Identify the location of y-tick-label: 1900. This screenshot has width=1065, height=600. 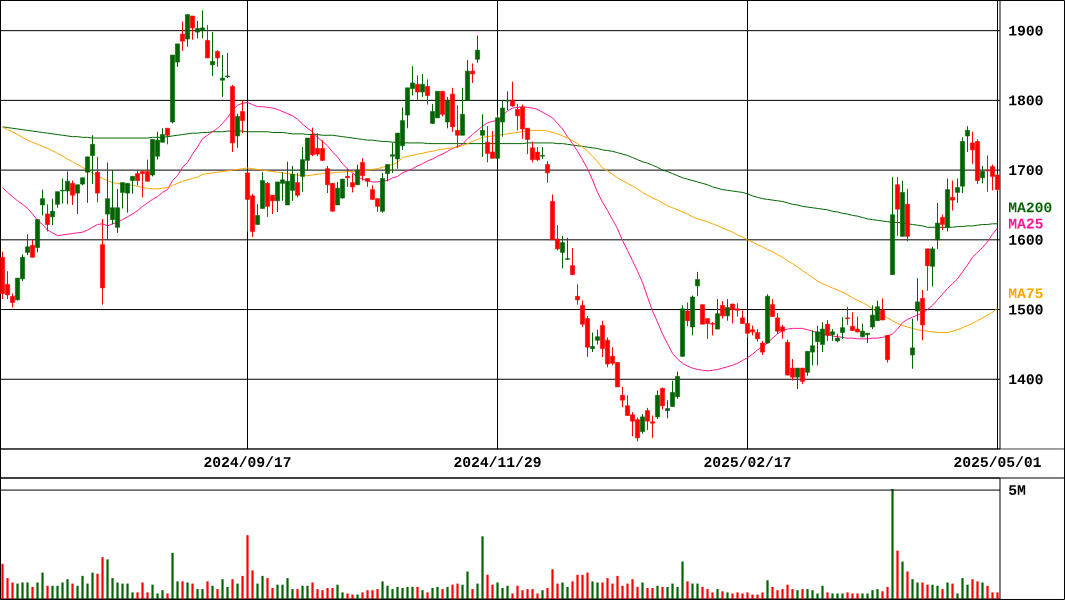
(1026, 30).